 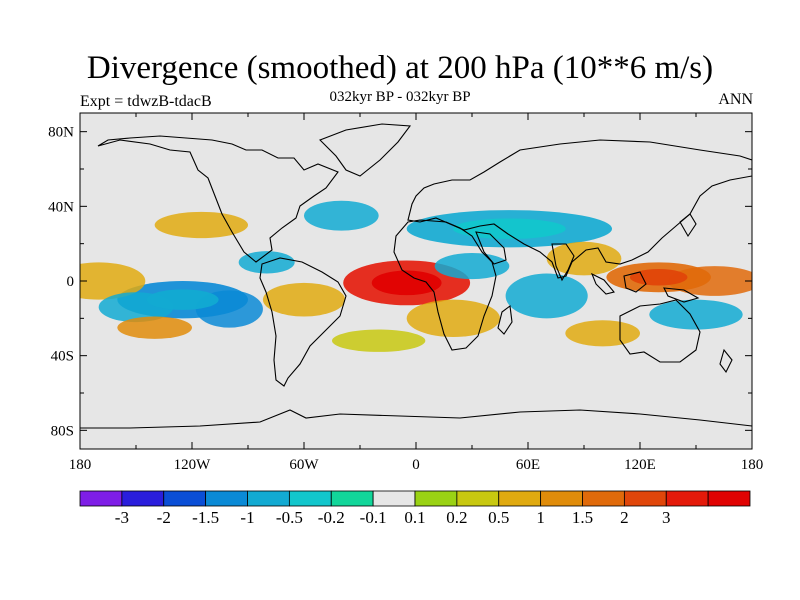 I want to click on colorbar-label: 0.1, so click(x=414, y=517).